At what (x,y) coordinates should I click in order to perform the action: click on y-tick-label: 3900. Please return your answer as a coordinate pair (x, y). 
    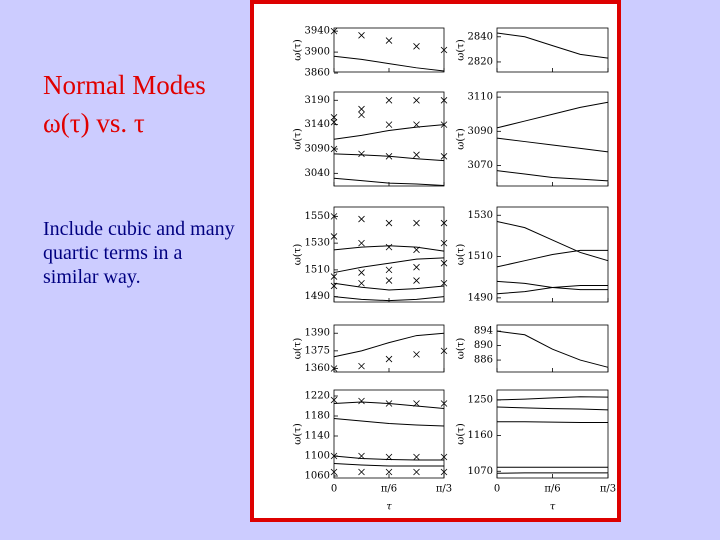
    Looking at the image, I should click on (317, 52).